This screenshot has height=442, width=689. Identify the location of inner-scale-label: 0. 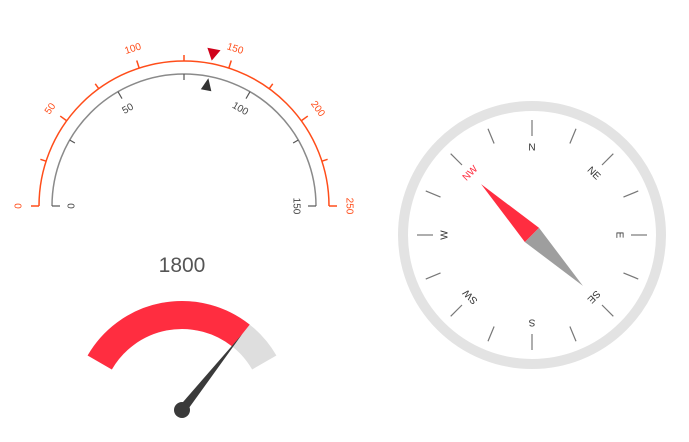
(72, 206).